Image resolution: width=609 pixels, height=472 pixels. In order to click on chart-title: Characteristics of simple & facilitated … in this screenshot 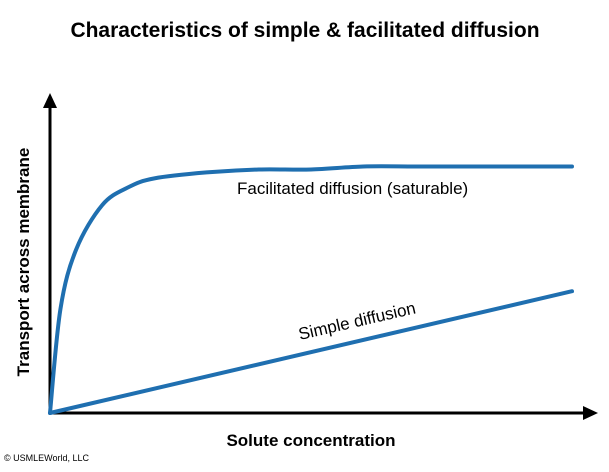, I will do `click(304, 30)`.